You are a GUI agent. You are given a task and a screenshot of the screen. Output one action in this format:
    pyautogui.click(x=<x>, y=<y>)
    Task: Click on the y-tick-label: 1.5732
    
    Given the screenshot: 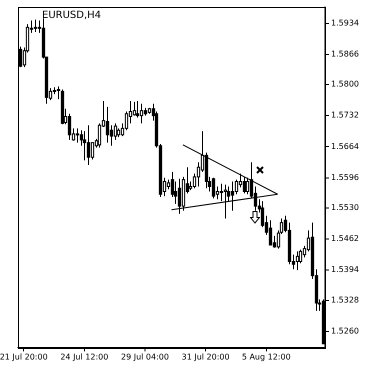 What is the action you would take?
    pyautogui.click(x=345, y=115)
    